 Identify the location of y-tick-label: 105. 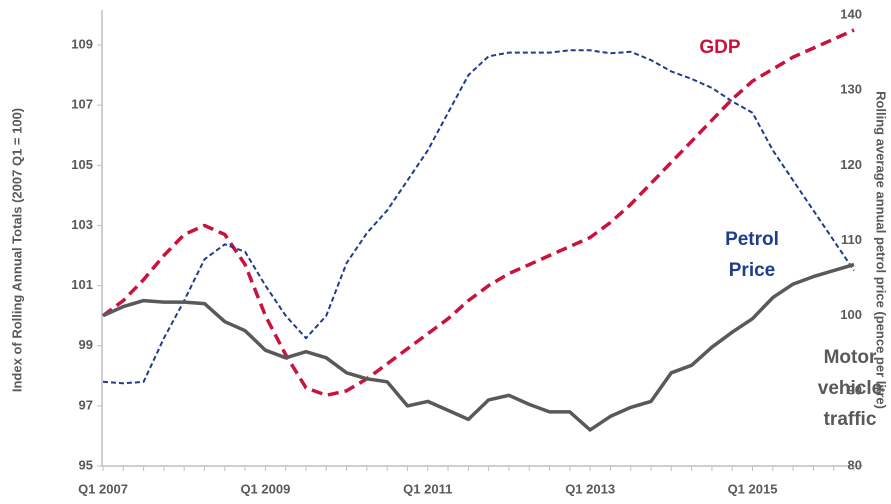
(82, 164).